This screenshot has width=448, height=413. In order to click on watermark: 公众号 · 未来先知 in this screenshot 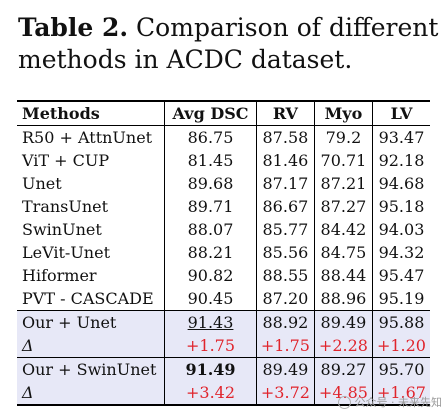, I will do `click(390, 402)`.